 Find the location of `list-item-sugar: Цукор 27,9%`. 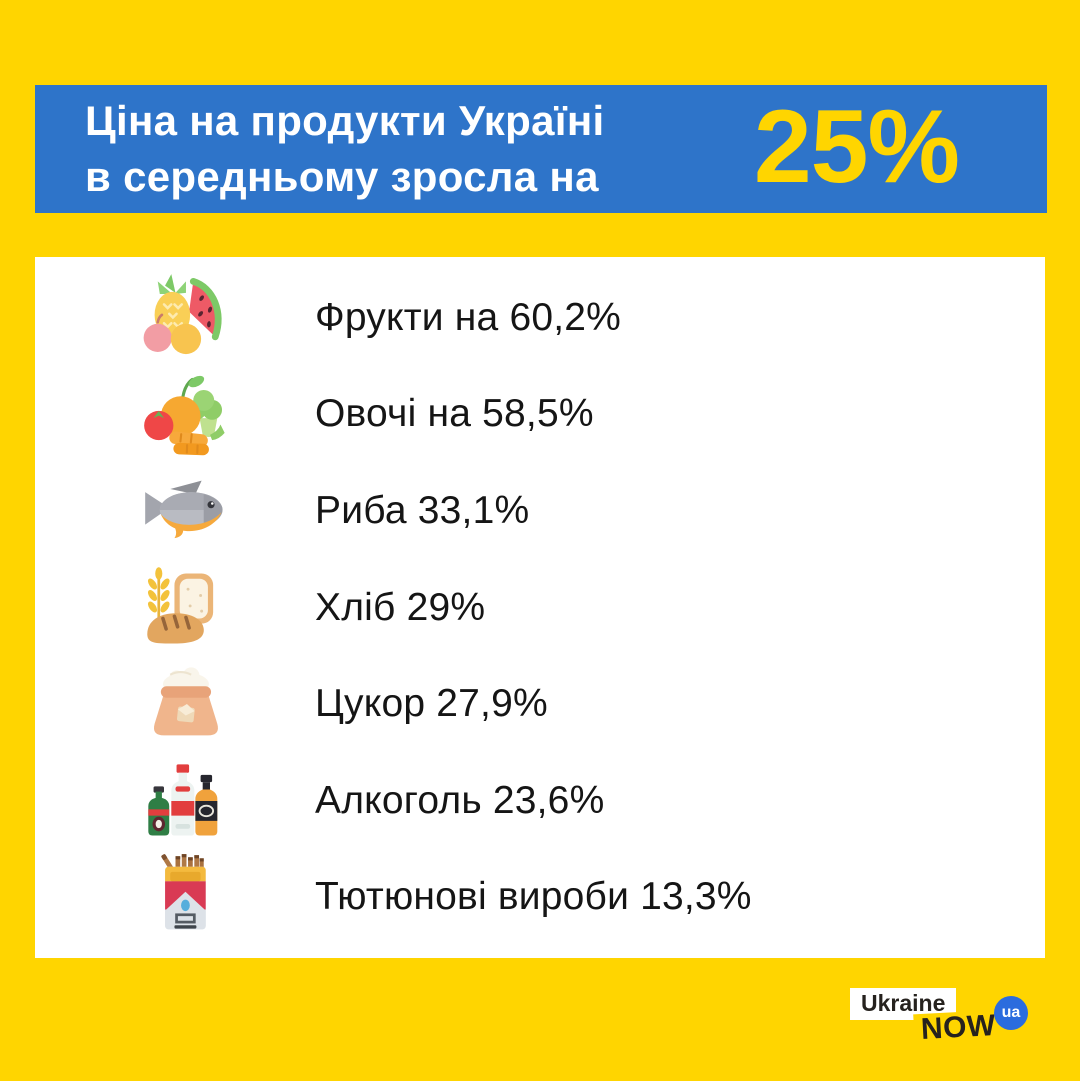

list-item-sugar: Цукор 27,9% is located at coordinates (540, 704).